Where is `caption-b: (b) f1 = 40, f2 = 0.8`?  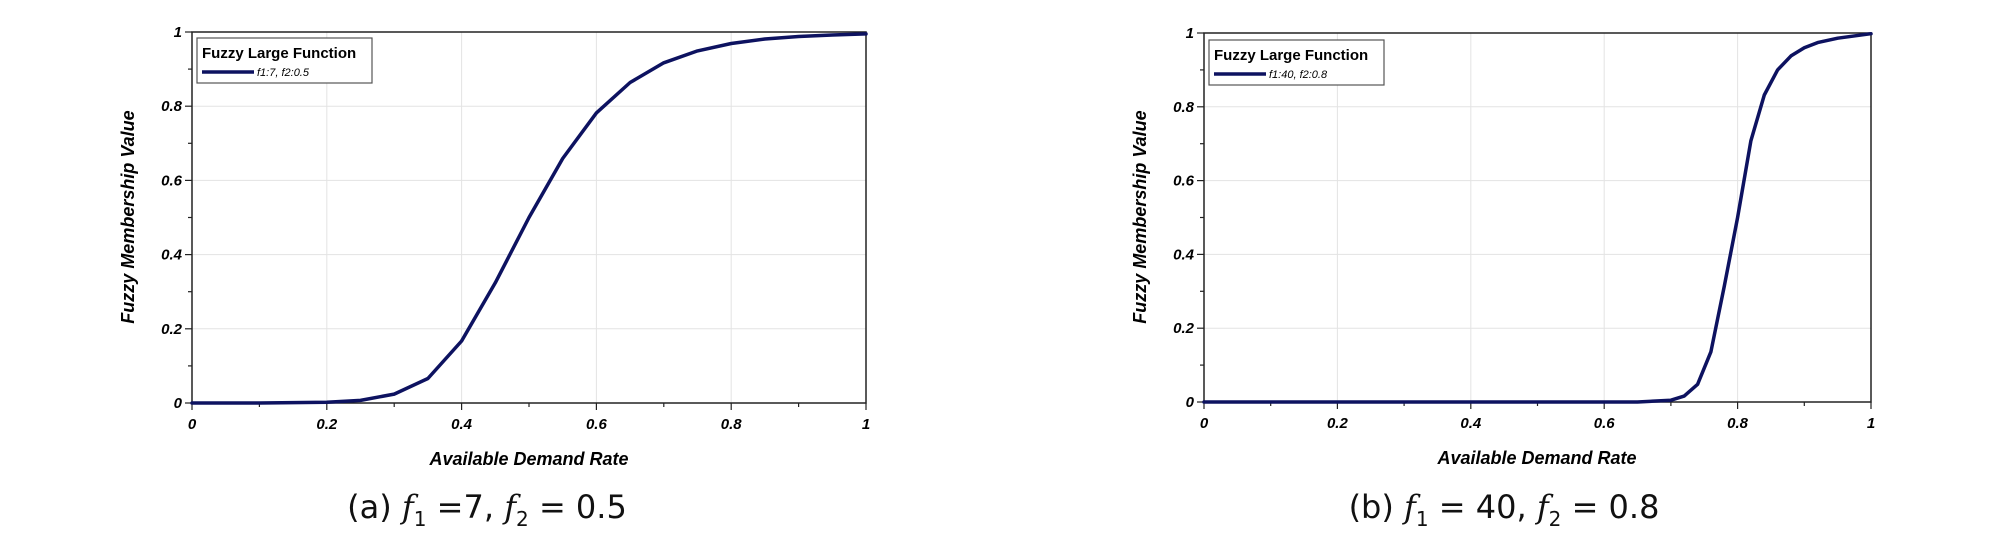 caption-b: (b) f1 = 40, f2 = 0.8 is located at coordinates (1504, 509).